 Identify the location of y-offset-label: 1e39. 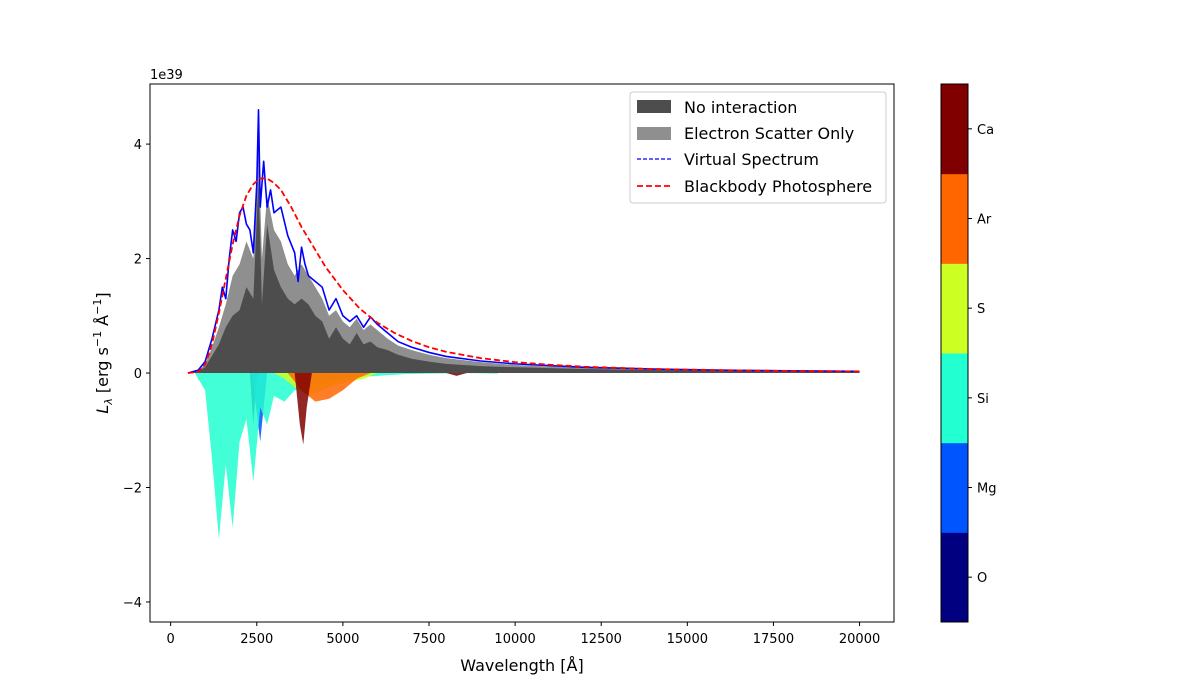
(166, 75).